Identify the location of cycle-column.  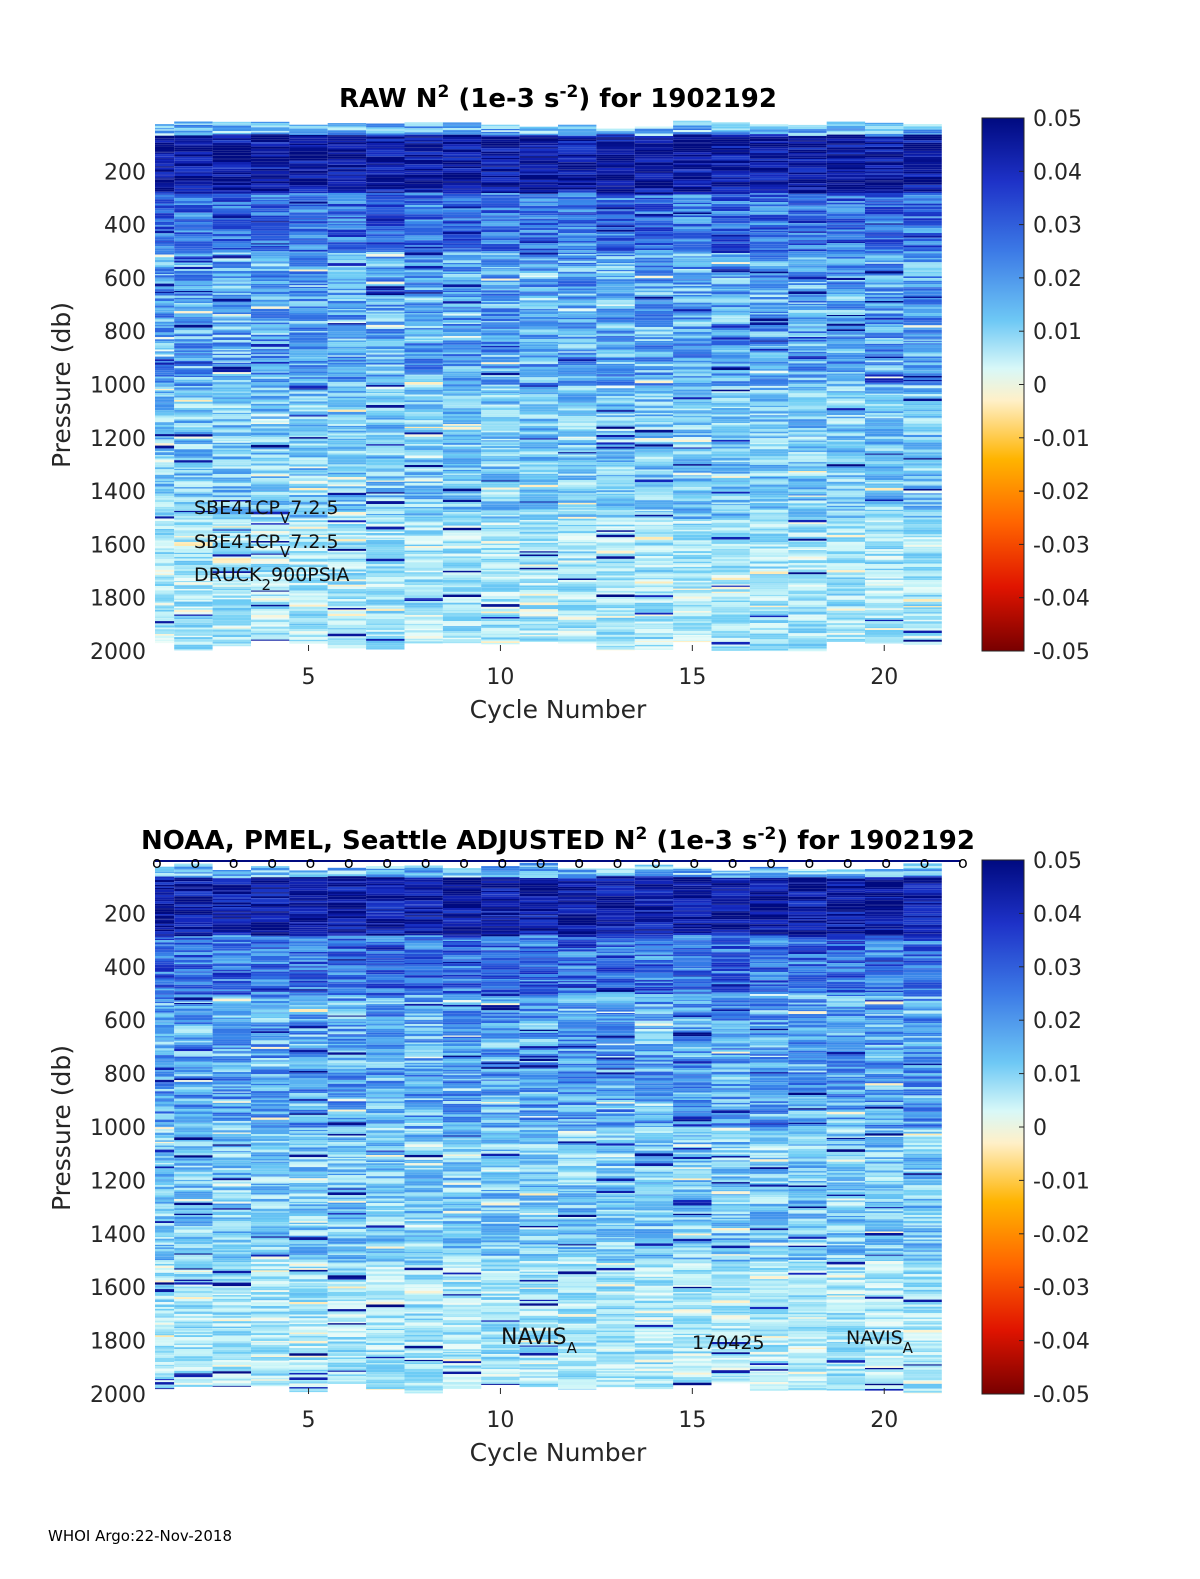
(846, 381).